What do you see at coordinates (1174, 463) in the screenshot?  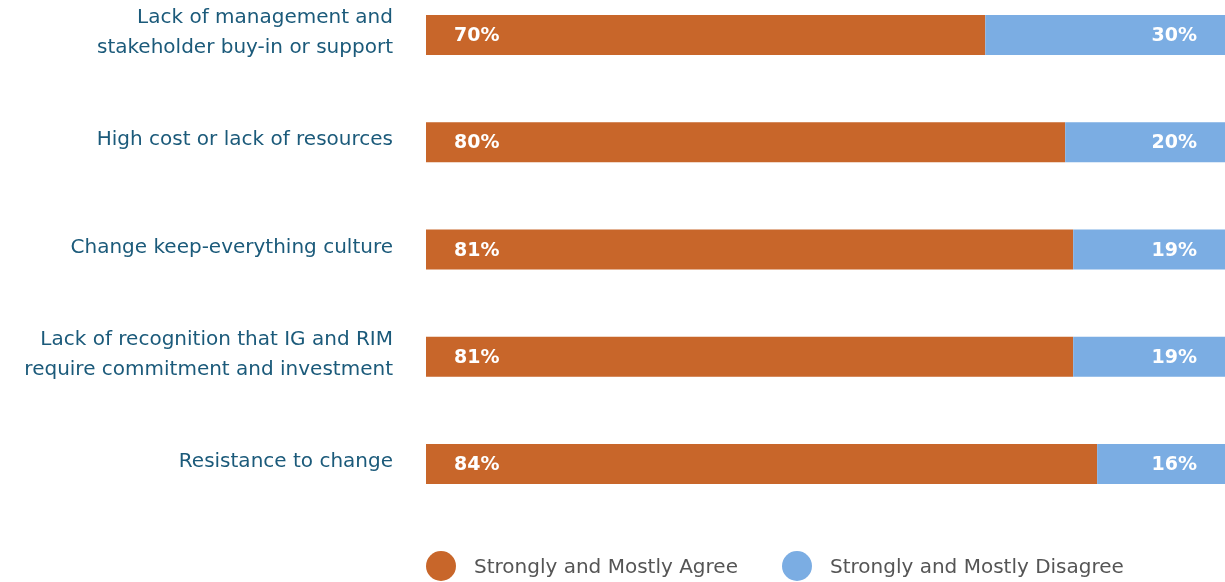 I see `data-label: 16%` at bounding box center [1174, 463].